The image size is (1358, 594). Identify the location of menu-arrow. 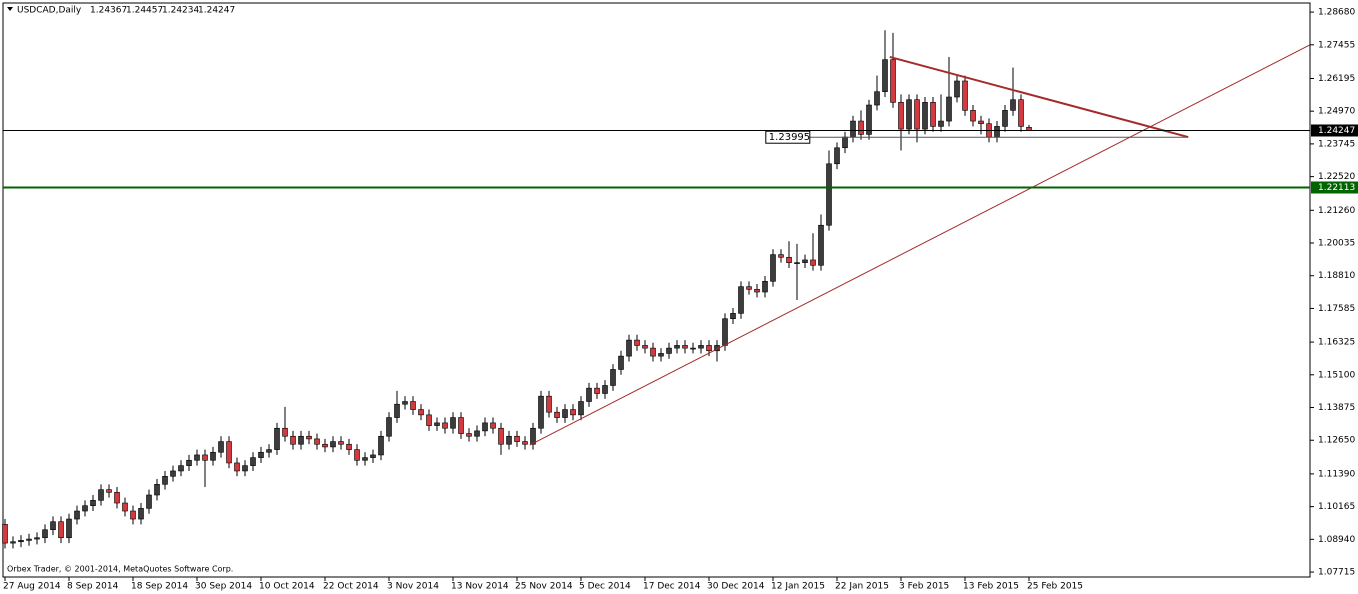
(10, 9).